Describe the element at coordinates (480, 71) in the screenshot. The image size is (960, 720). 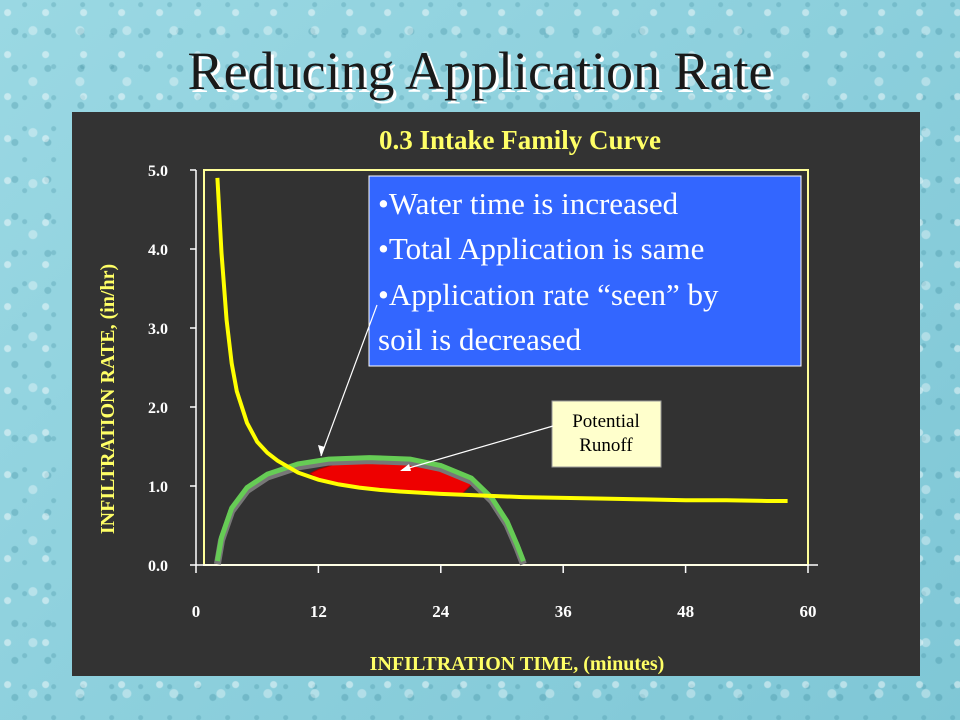
I see `slide-title: Reducing Application Rate` at that location.